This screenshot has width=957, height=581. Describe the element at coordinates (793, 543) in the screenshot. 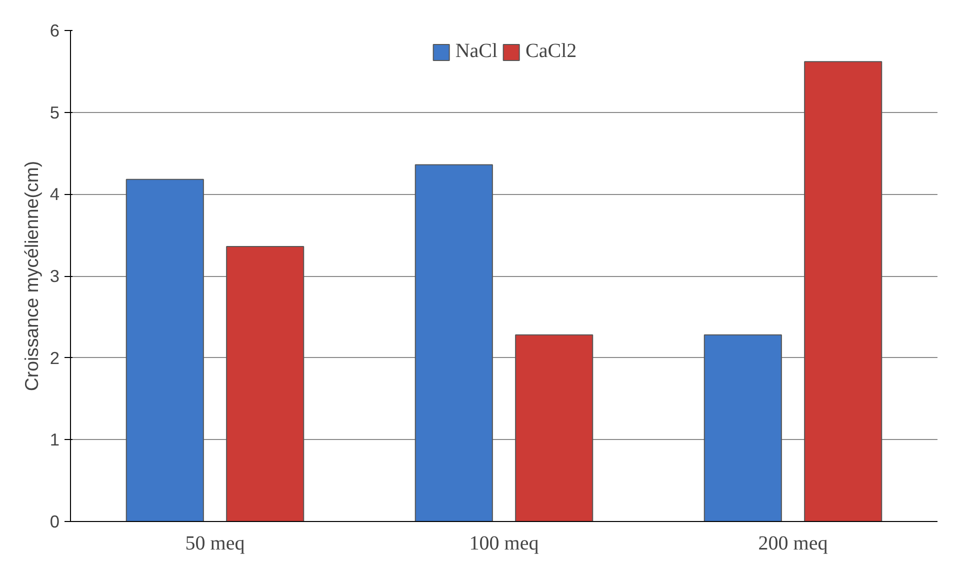

I see `x-tick-label: 200 meq` at that location.